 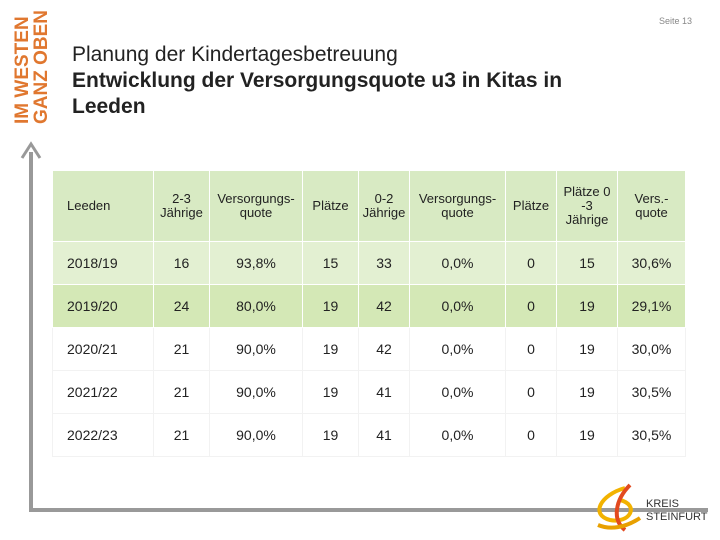 I want to click on side-text: IM WESTEN, so click(x=22, y=70).